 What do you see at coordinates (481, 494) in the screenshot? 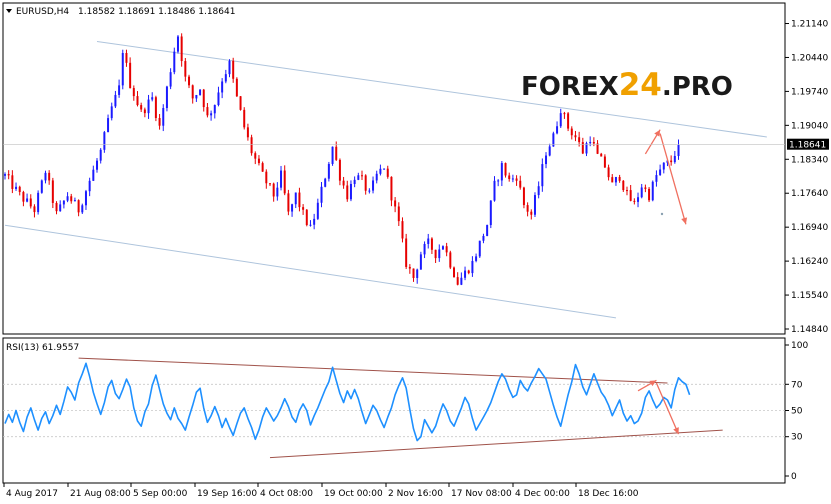
I see `time-tick-label: 17 Nov 08:00` at bounding box center [481, 494].